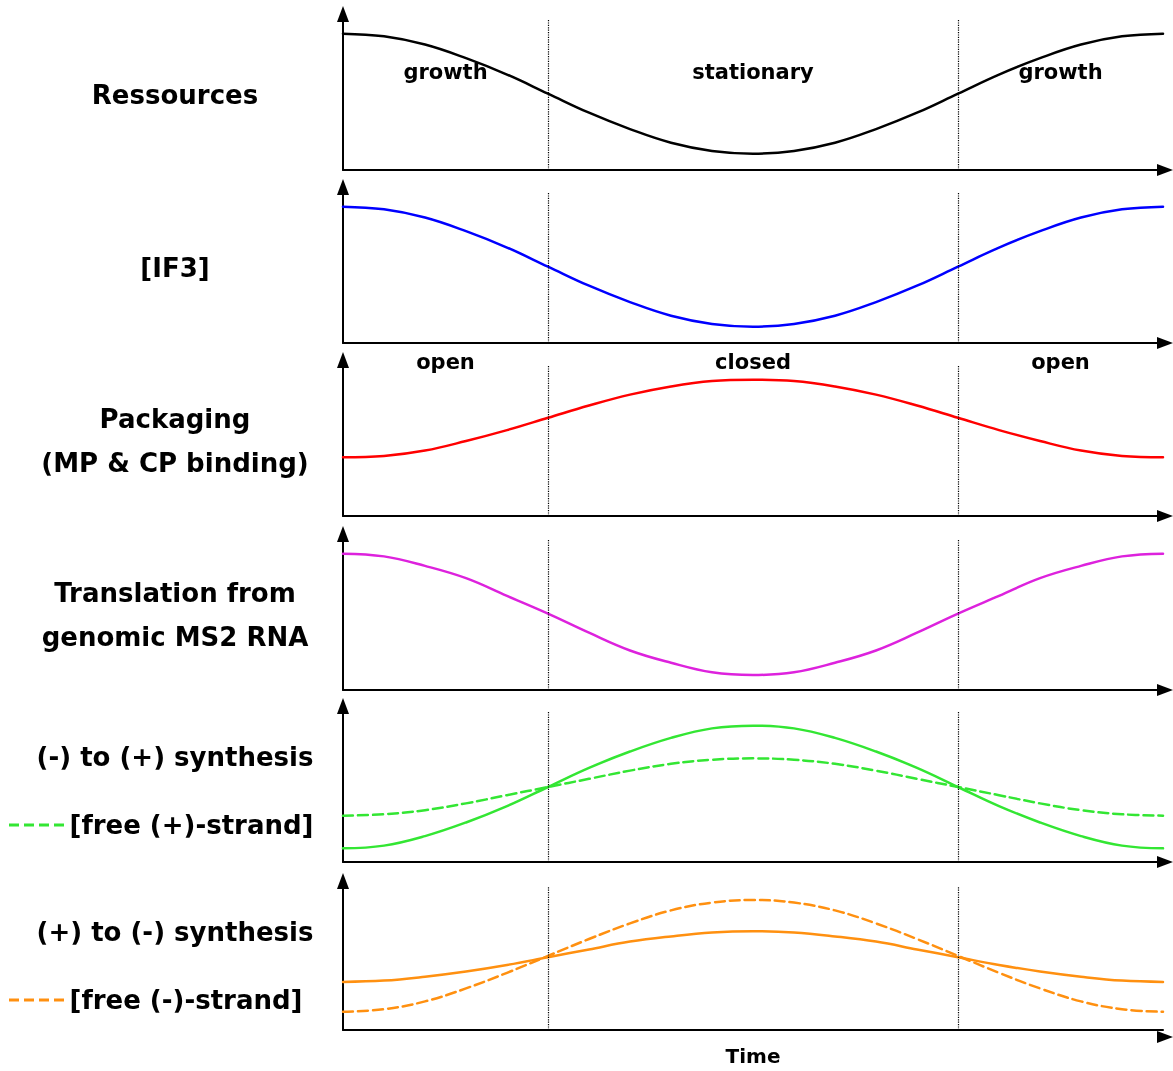  I want to click on y-axis-title: Ressources, so click(175, 95).